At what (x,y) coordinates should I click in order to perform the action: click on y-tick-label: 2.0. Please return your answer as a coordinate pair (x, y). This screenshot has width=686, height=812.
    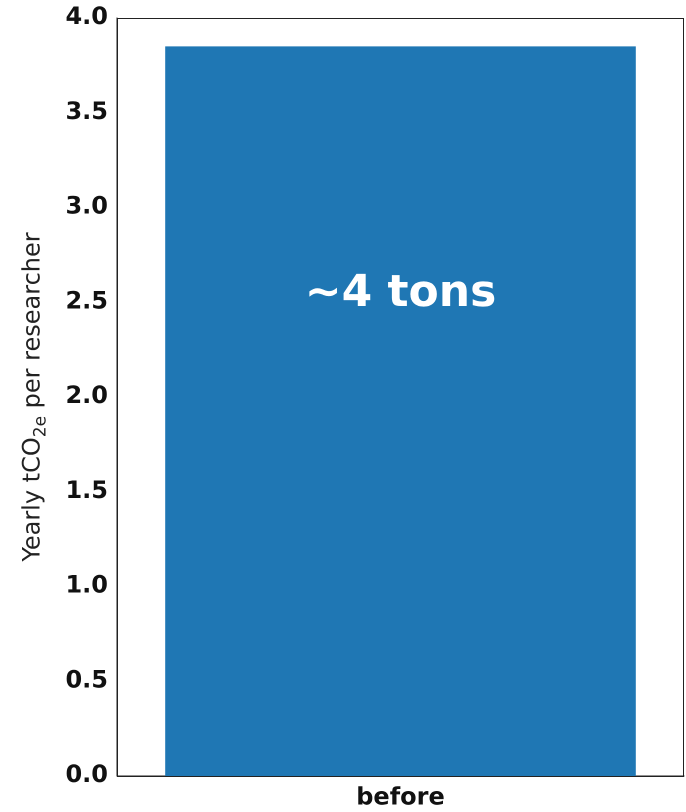
    Looking at the image, I should click on (86, 395).